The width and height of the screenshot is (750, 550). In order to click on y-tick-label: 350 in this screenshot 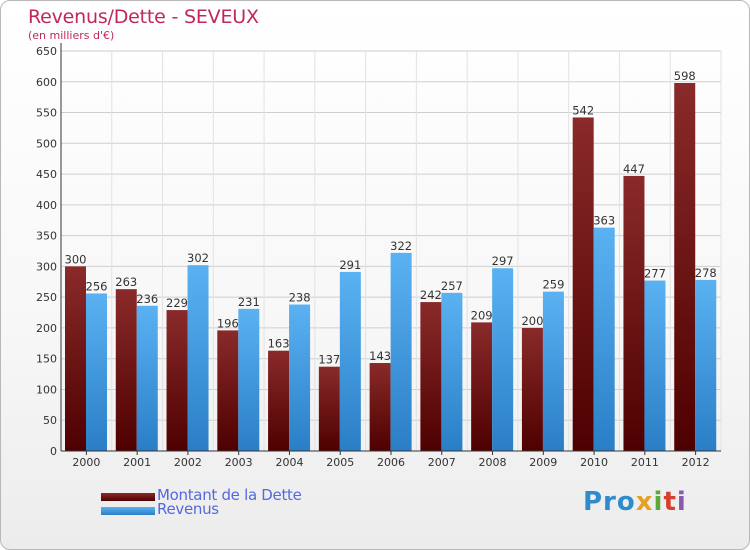, I will do `click(46, 236)`.